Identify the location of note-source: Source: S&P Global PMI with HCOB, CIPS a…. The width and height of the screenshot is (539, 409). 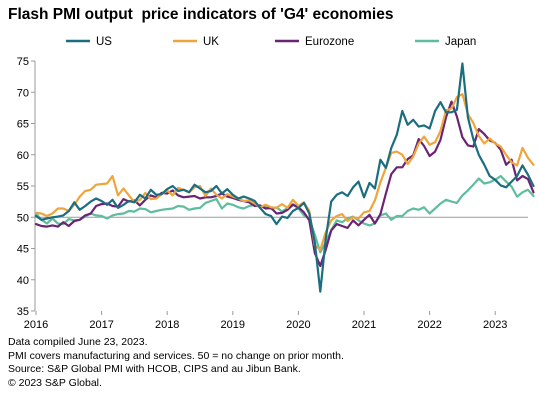
(154, 369).